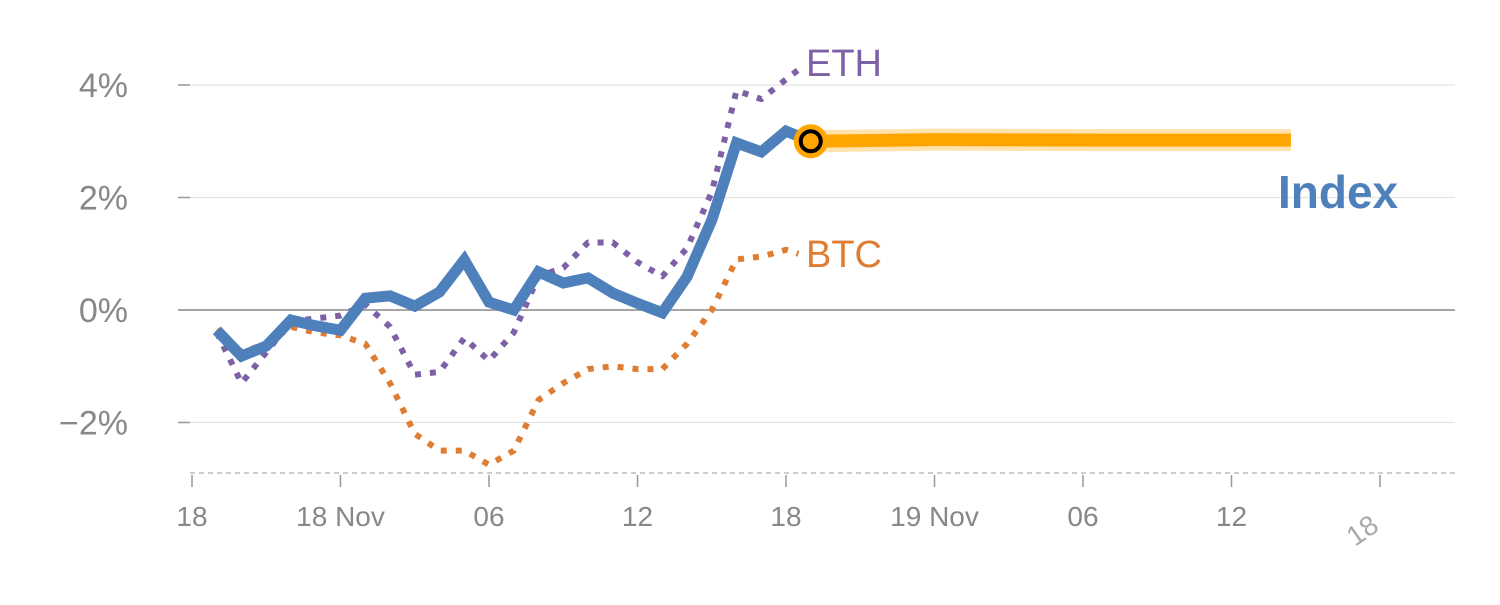 The width and height of the screenshot is (1500, 605). Describe the element at coordinates (844, 64) in the screenshot. I see `series-label-eth: ETH` at that location.